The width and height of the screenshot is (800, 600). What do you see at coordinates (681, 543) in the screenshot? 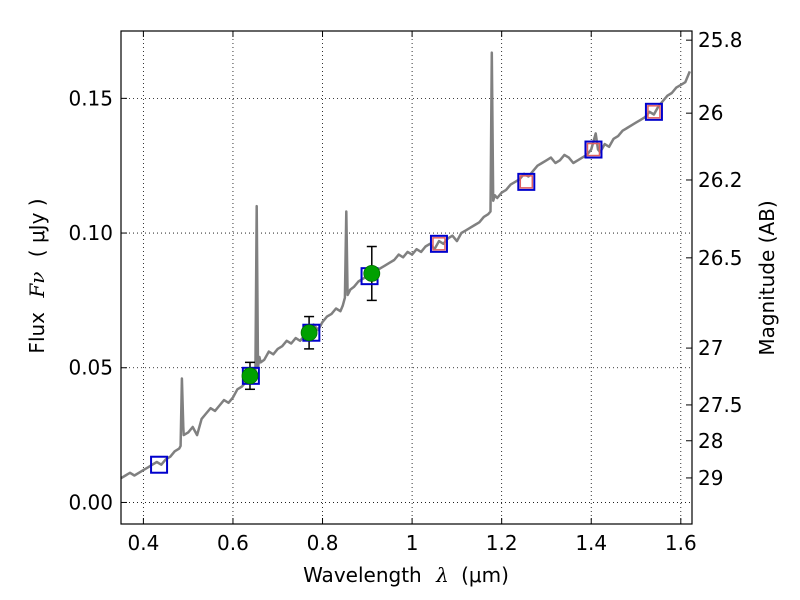
I see `x-tick-label: 1.6` at bounding box center [681, 543].